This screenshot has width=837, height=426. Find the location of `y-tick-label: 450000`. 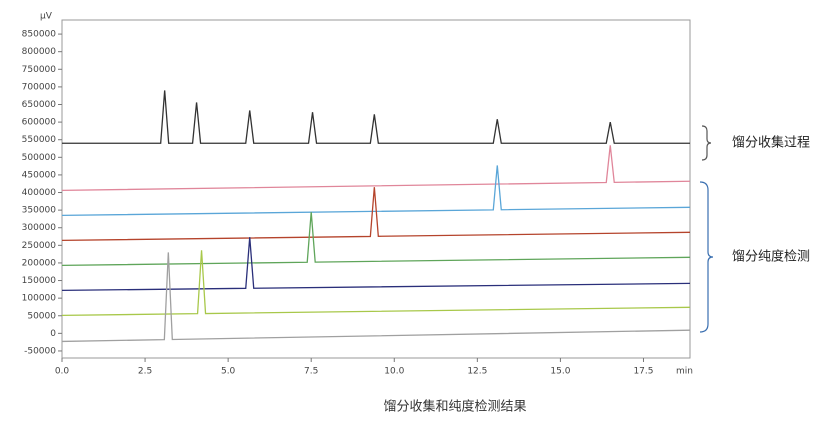

y-tick-label: 450000 is located at coordinates (39, 175).